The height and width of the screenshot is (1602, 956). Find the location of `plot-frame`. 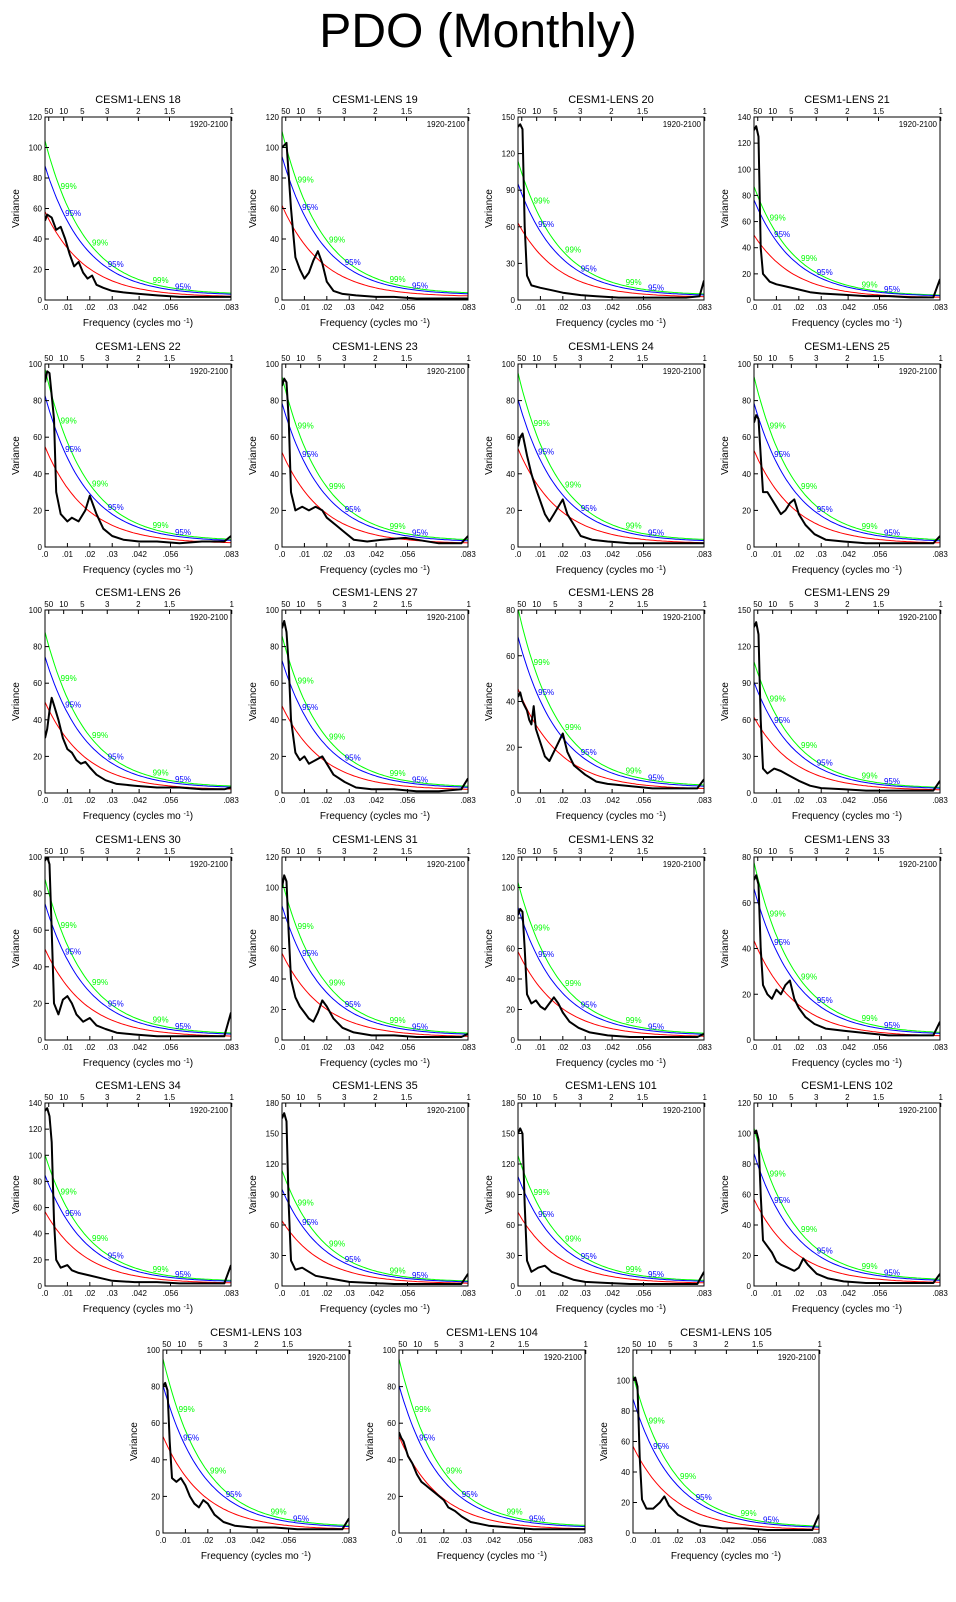

plot-frame is located at coordinates (611, 208).